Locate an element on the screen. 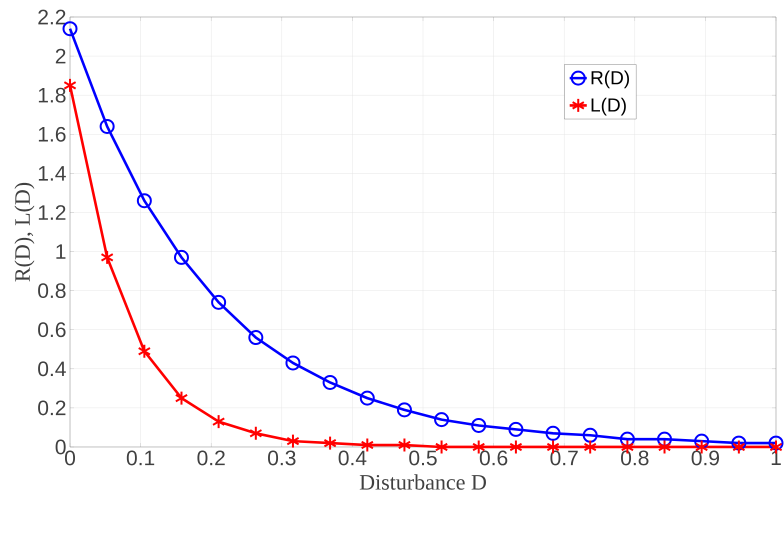  x-tick-label: 0.8 is located at coordinates (634, 458).